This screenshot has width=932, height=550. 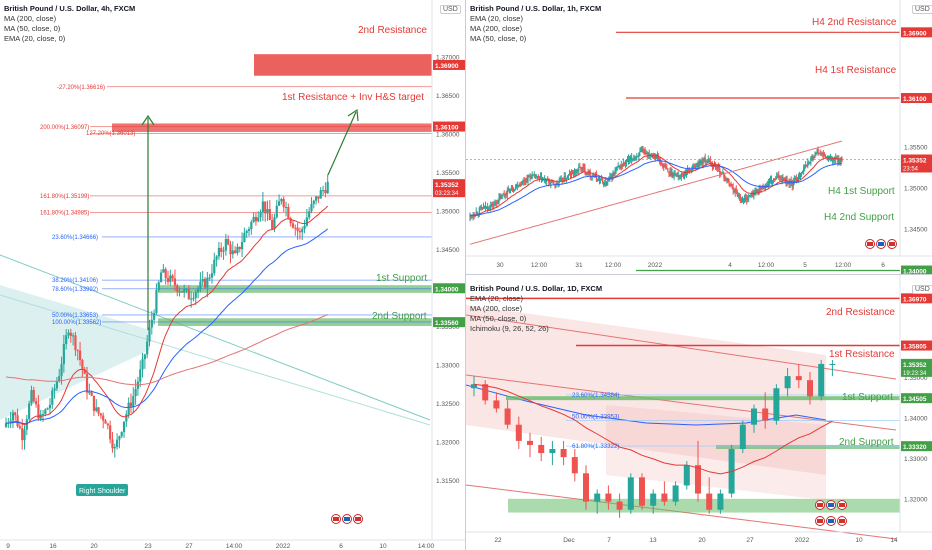 What do you see at coordinates (608, 497) in the screenshot?
I see `d1-candle` at bounding box center [608, 497].